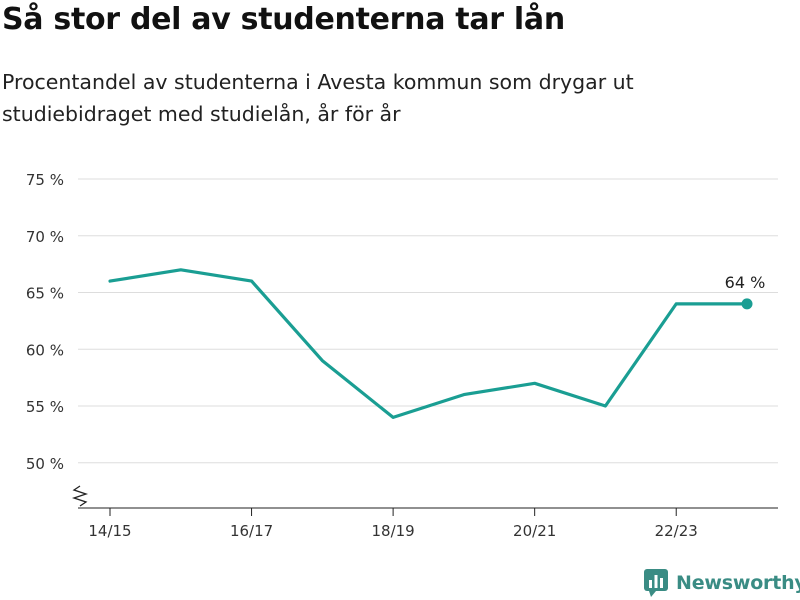 The image size is (800, 600). I want to click on axis-break-icon, so click(80, 496).